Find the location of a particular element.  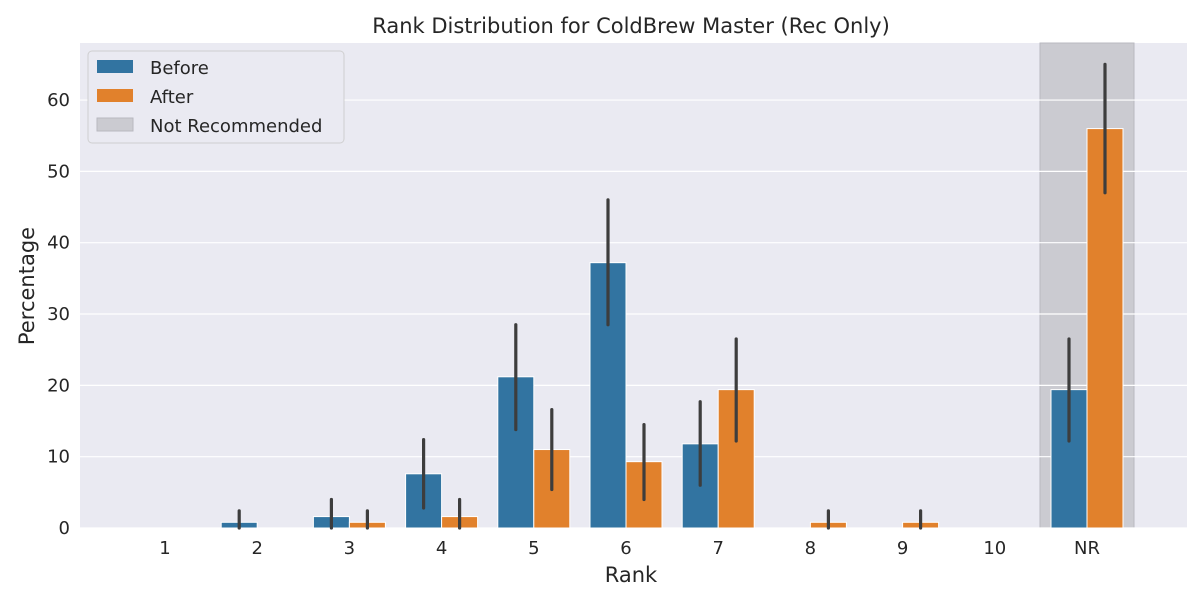

x-tick-label: 4 is located at coordinates (441, 548).